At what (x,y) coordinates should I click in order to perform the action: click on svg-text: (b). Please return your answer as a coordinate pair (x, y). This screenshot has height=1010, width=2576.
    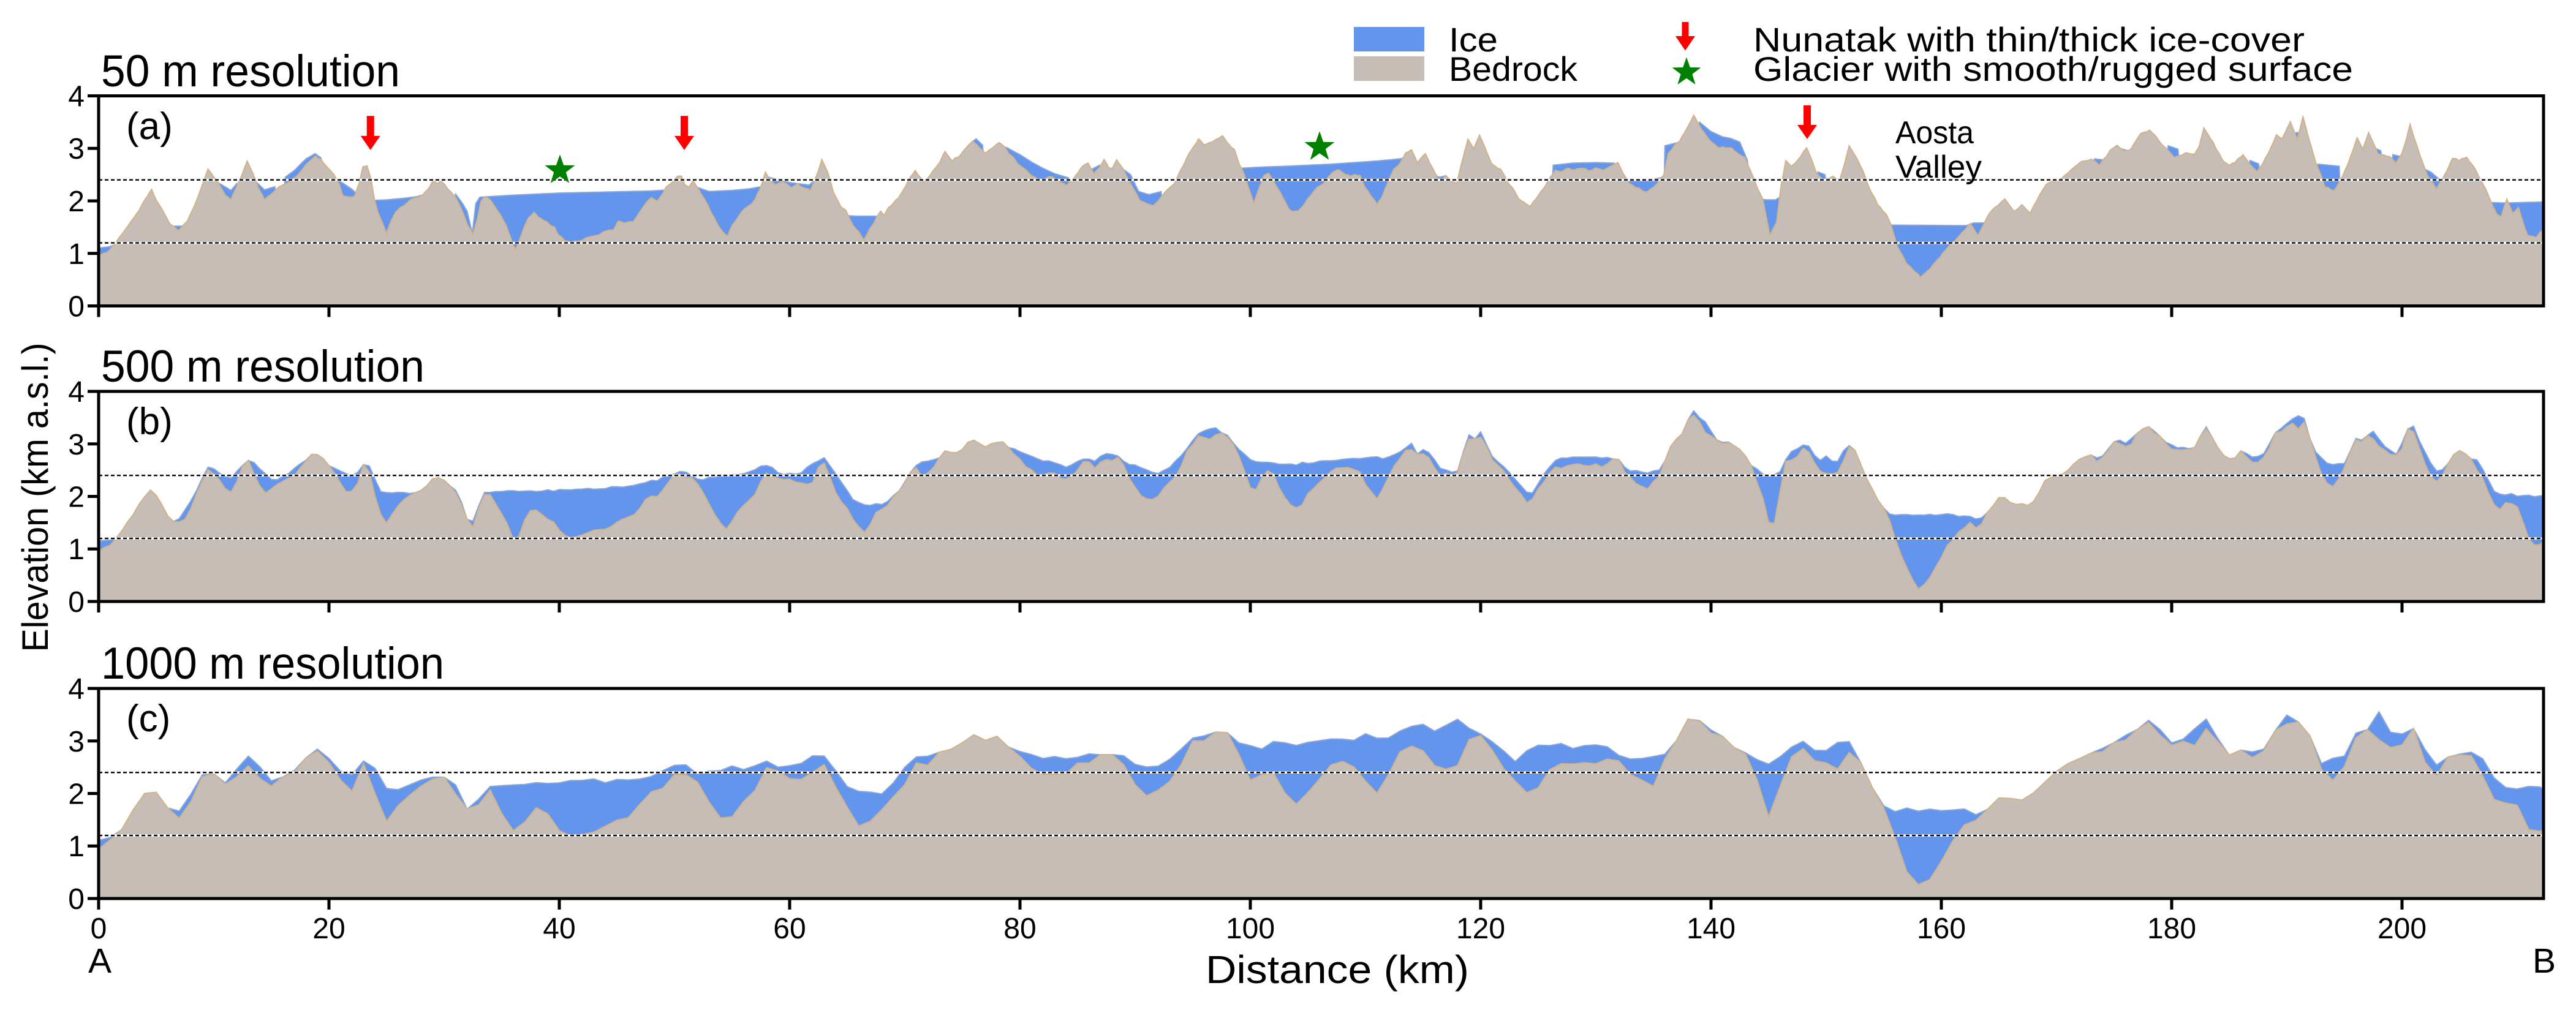
    Looking at the image, I should click on (149, 422).